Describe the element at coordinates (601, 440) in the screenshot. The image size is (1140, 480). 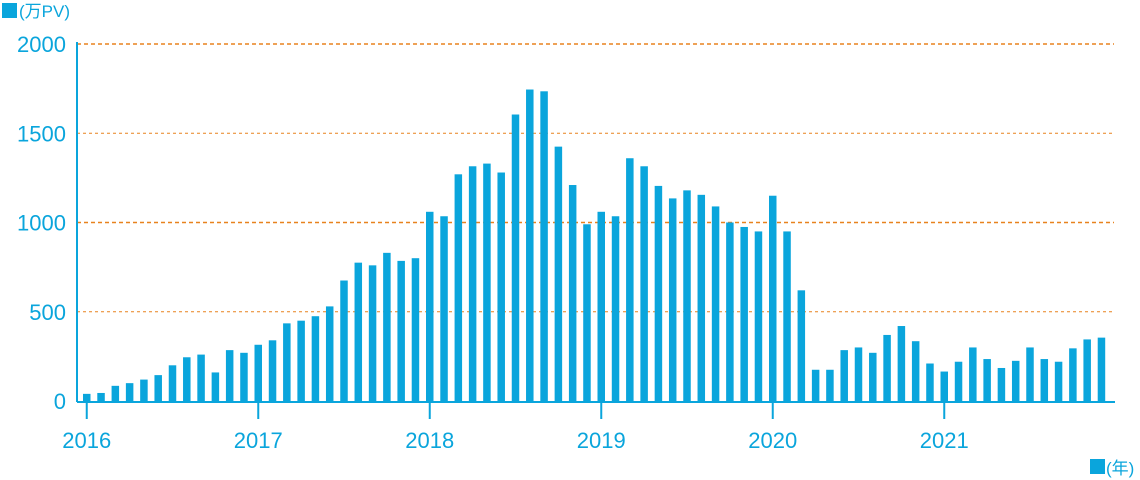
I see `x-tick-label: 2019` at that location.